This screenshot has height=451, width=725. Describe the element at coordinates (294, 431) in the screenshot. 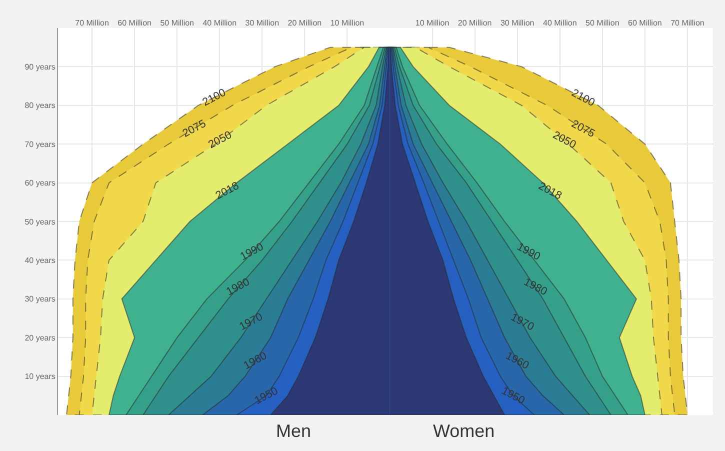

I see `text: Men` at that location.